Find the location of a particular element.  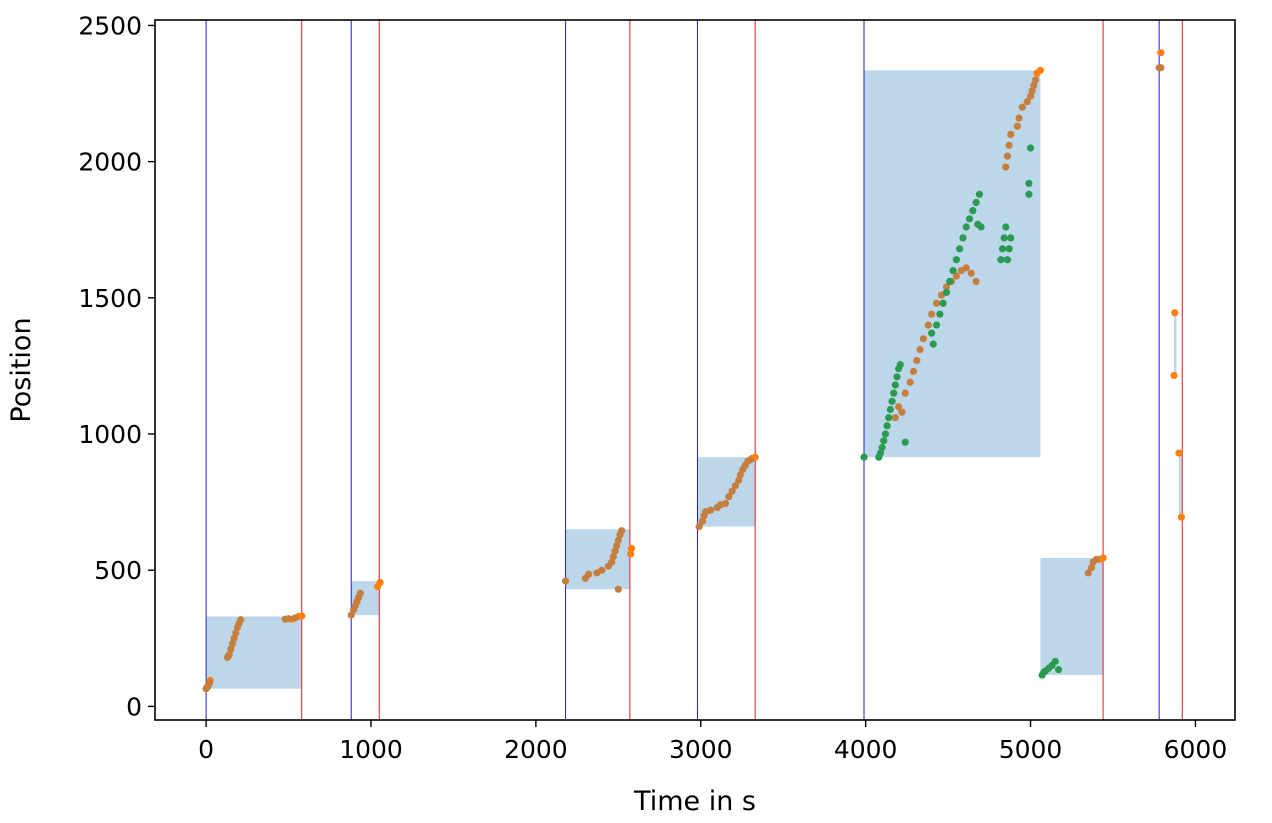

x-tick-label-3: 3000 is located at coordinates (701, 749).